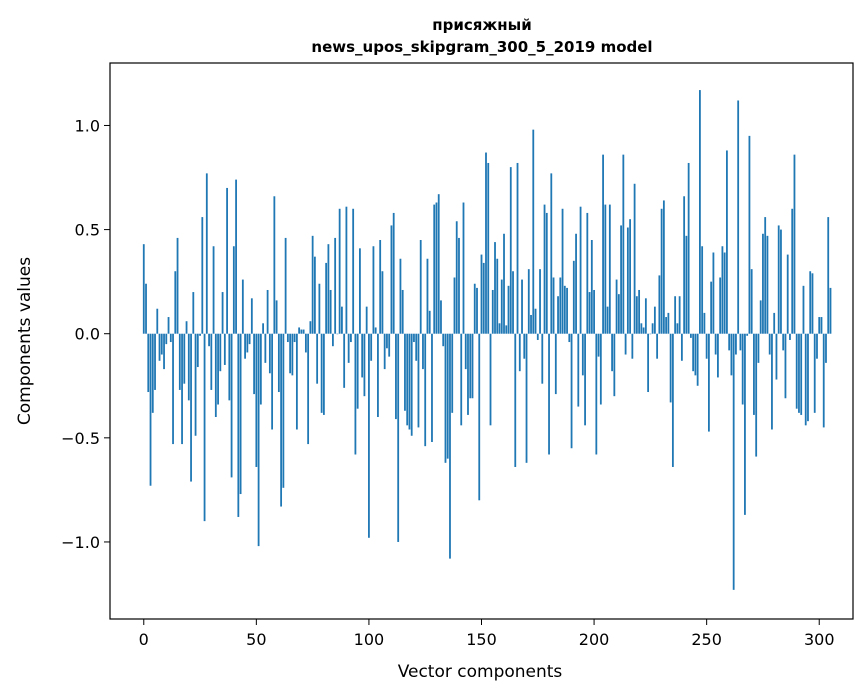 The height and width of the screenshot is (696, 867). What do you see at coordinates (87, 230) in the screenshot?
I see `y-tick-label: 0.5` at bounding box center [87, 230].